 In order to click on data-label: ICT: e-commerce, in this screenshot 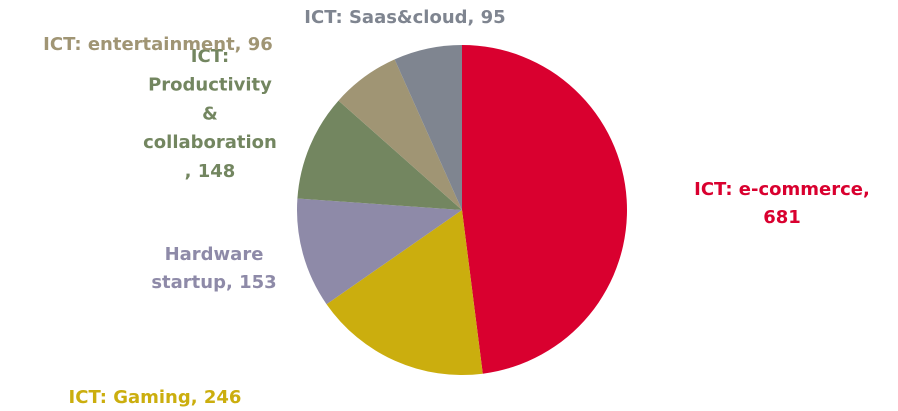, I will do `click(782, 189)`.